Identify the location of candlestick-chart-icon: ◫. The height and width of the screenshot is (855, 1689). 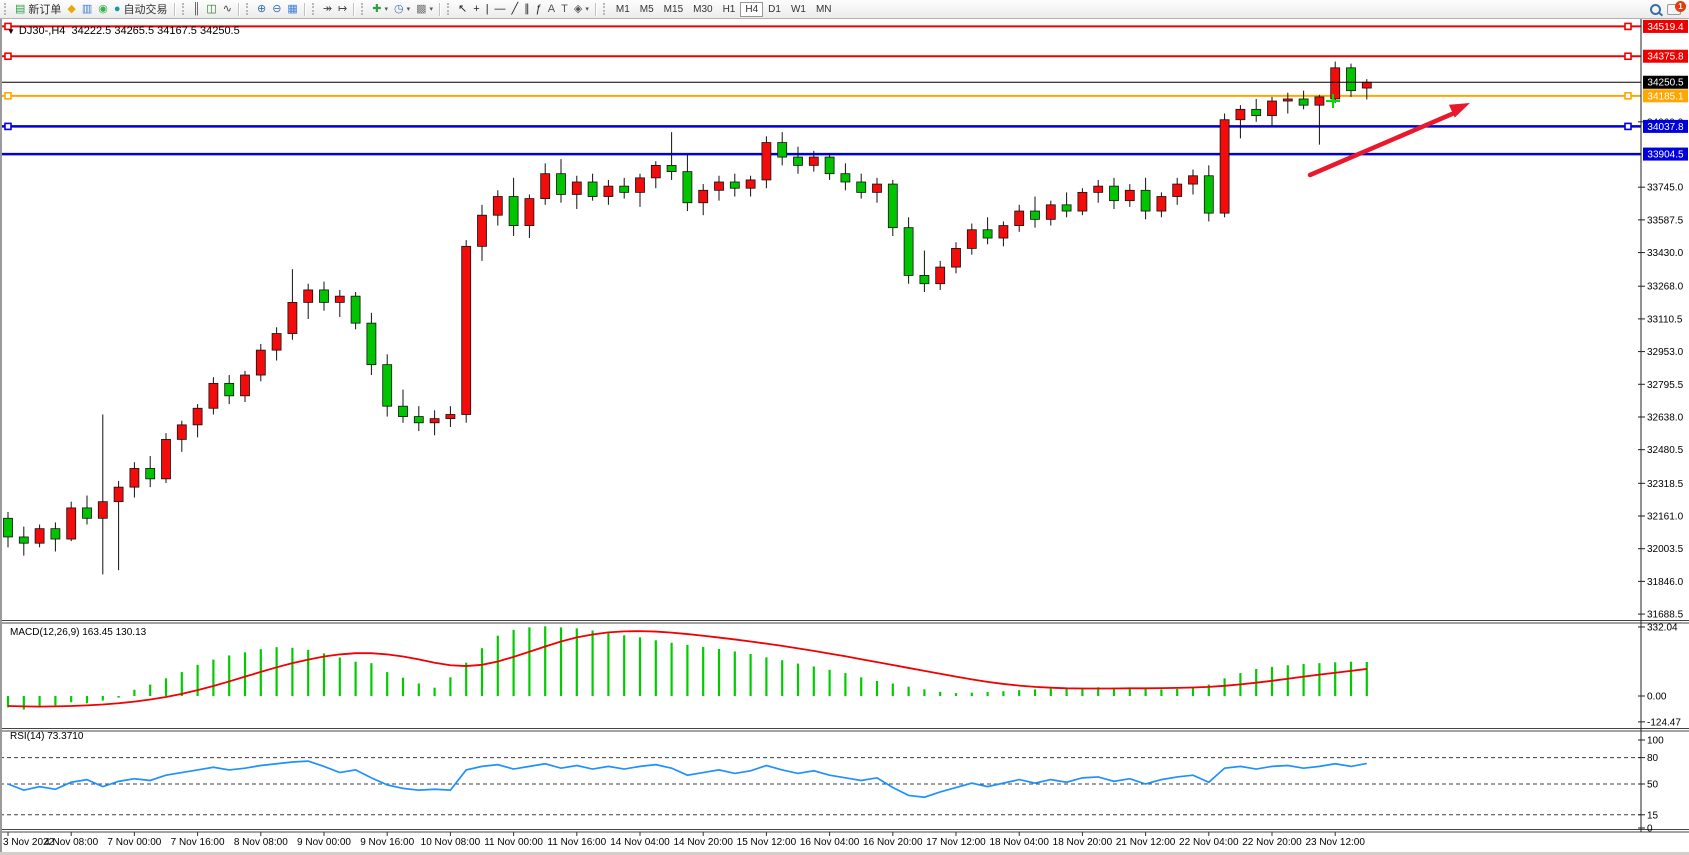
(211, 9).